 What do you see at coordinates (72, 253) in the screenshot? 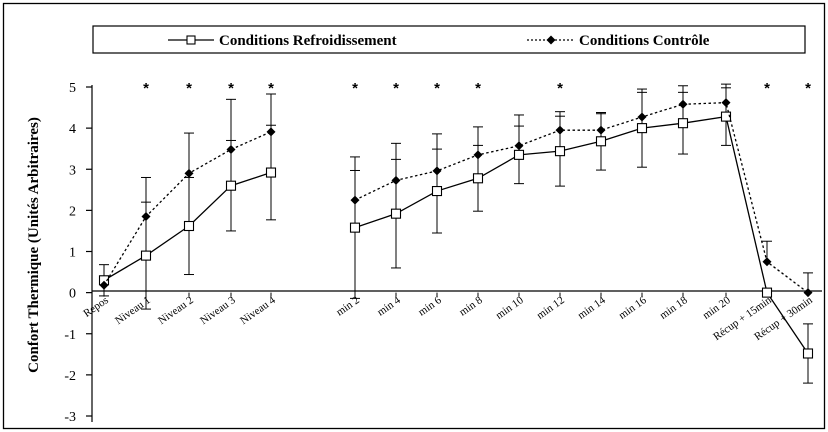
I see `y-tick-label: 1` at bounding box center [72, 253].